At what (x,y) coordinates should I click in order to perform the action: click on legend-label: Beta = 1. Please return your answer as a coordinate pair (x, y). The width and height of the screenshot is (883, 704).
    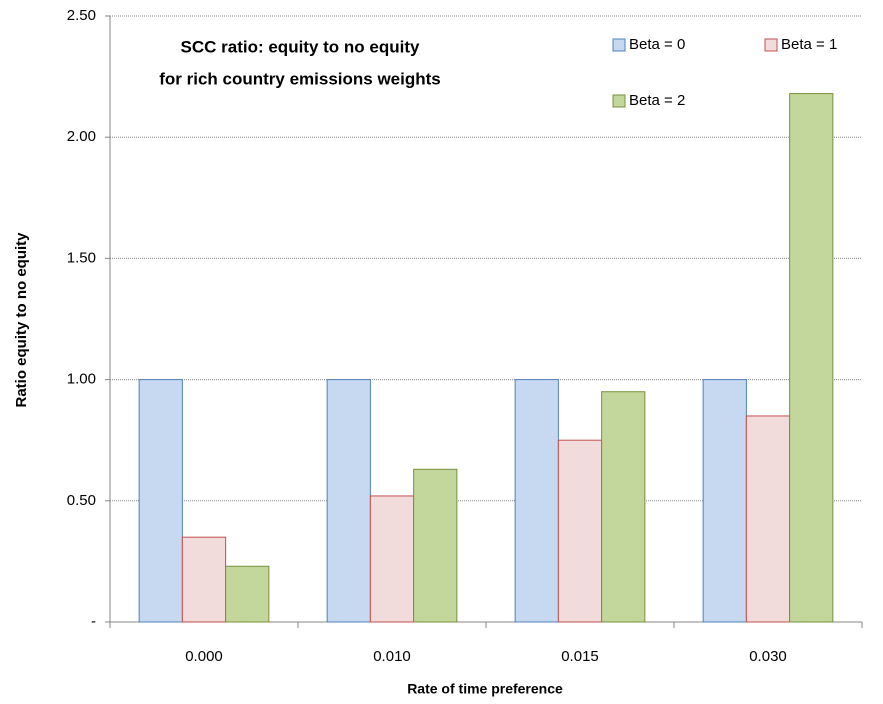
    Looking at the image, I should click on (809, 44).